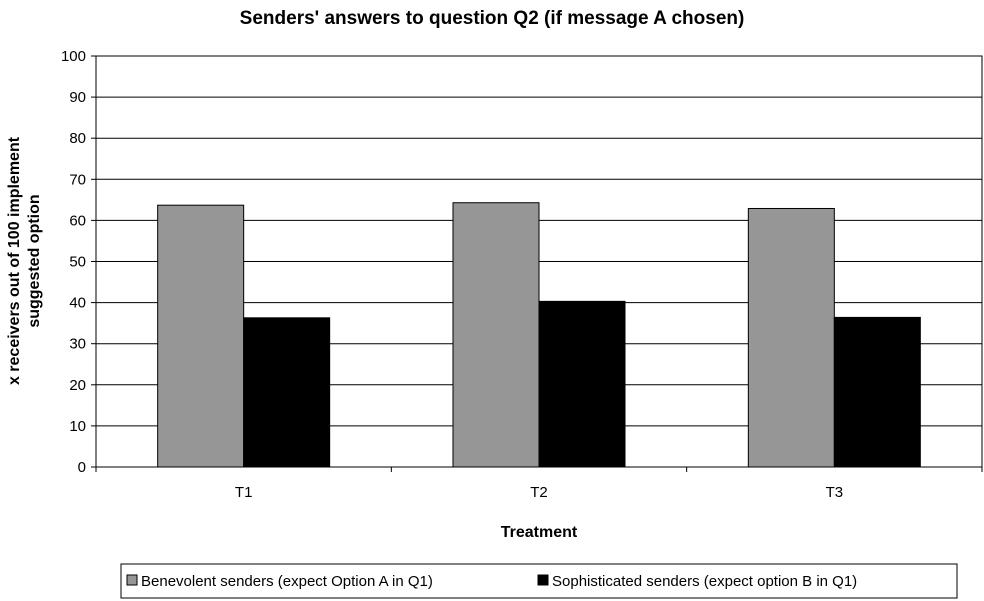  Describe the element at coordinates (244, 492) in the screenshot. I see `x-tick-label: T1` at that location.